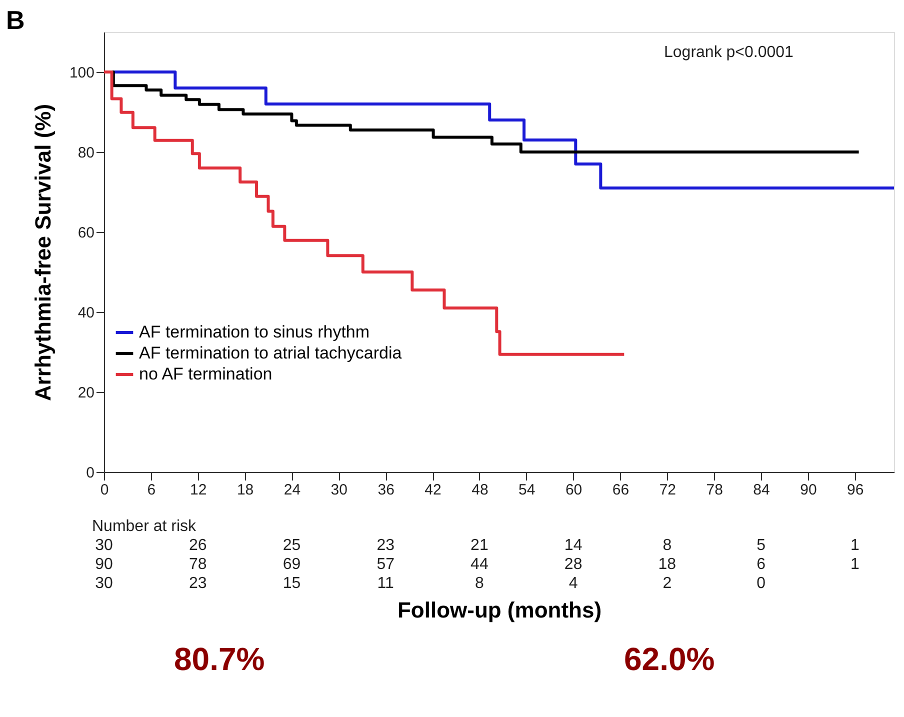 This screenshot has height=717, width=904. I want to click on text: 28, so click(573, 564).